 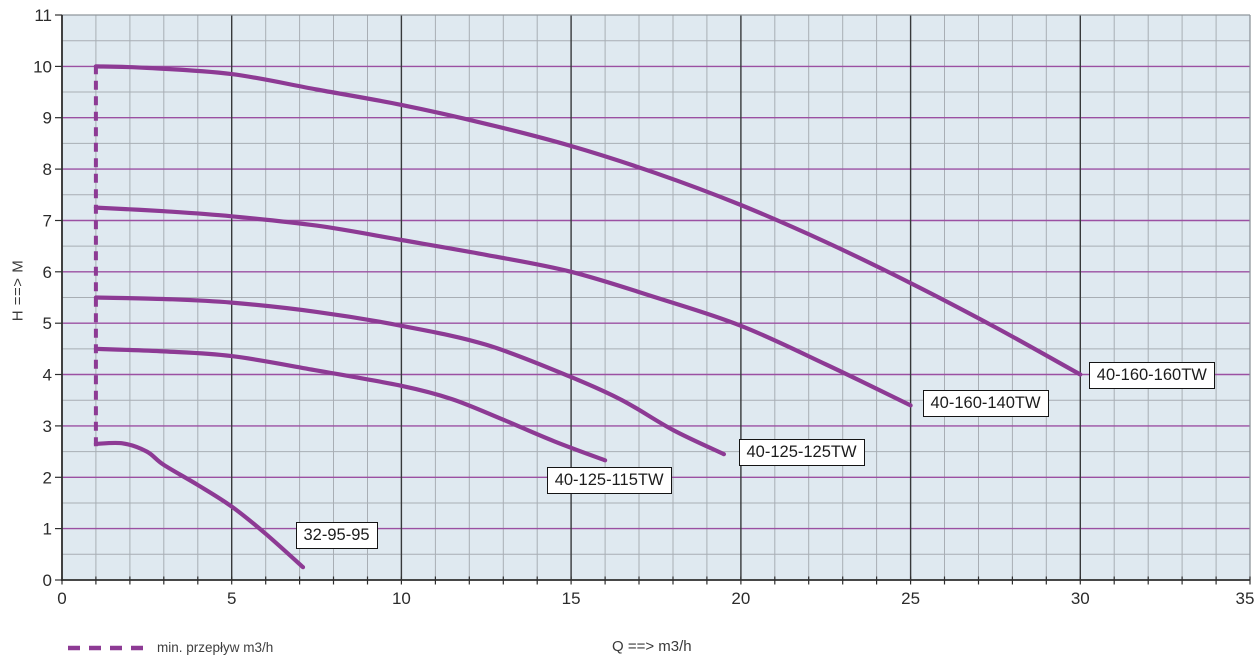 What do you see at coordinates (652, 646) in the screenshot?
I see `x-axis-title: Q ==> m3/h` at bounding box center [652, 646].